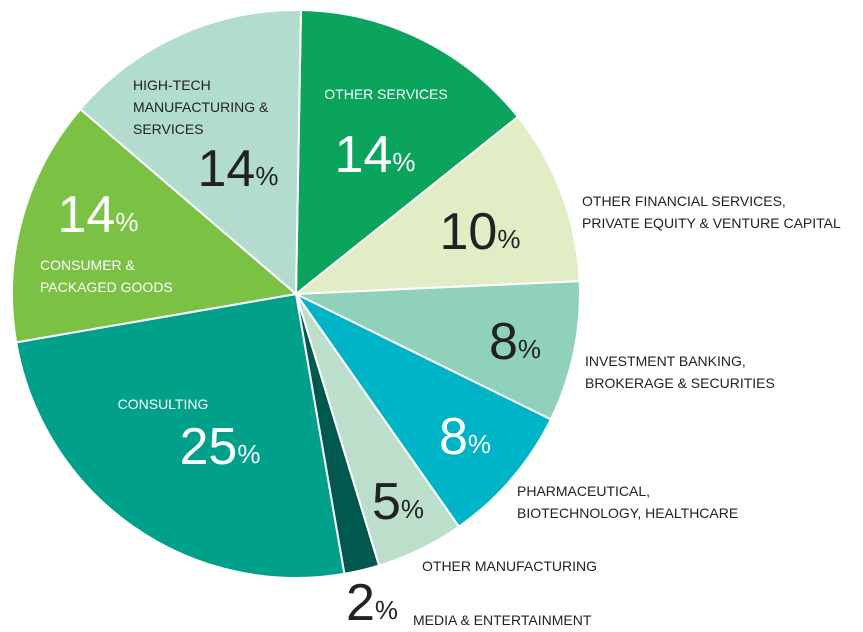  What do you see at coordinates (163, 404) in the screenshot?
I see `slice-label: CONSULTING` at bounding box center [163, 404].